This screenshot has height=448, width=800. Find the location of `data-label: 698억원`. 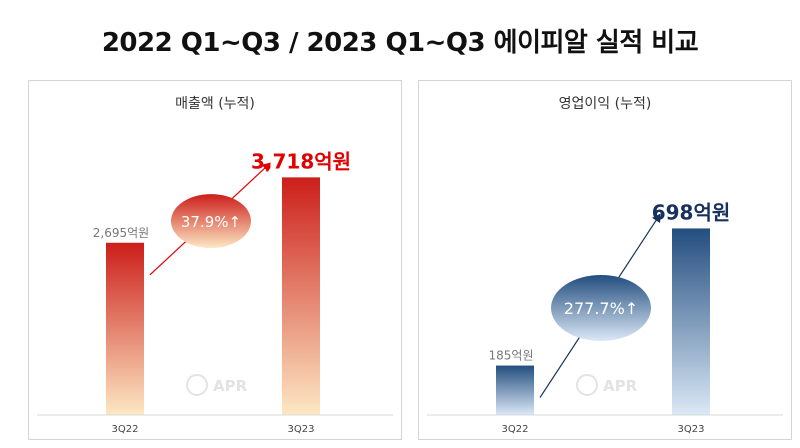

data-label: 698억원 is located at coordinates (691, 212).